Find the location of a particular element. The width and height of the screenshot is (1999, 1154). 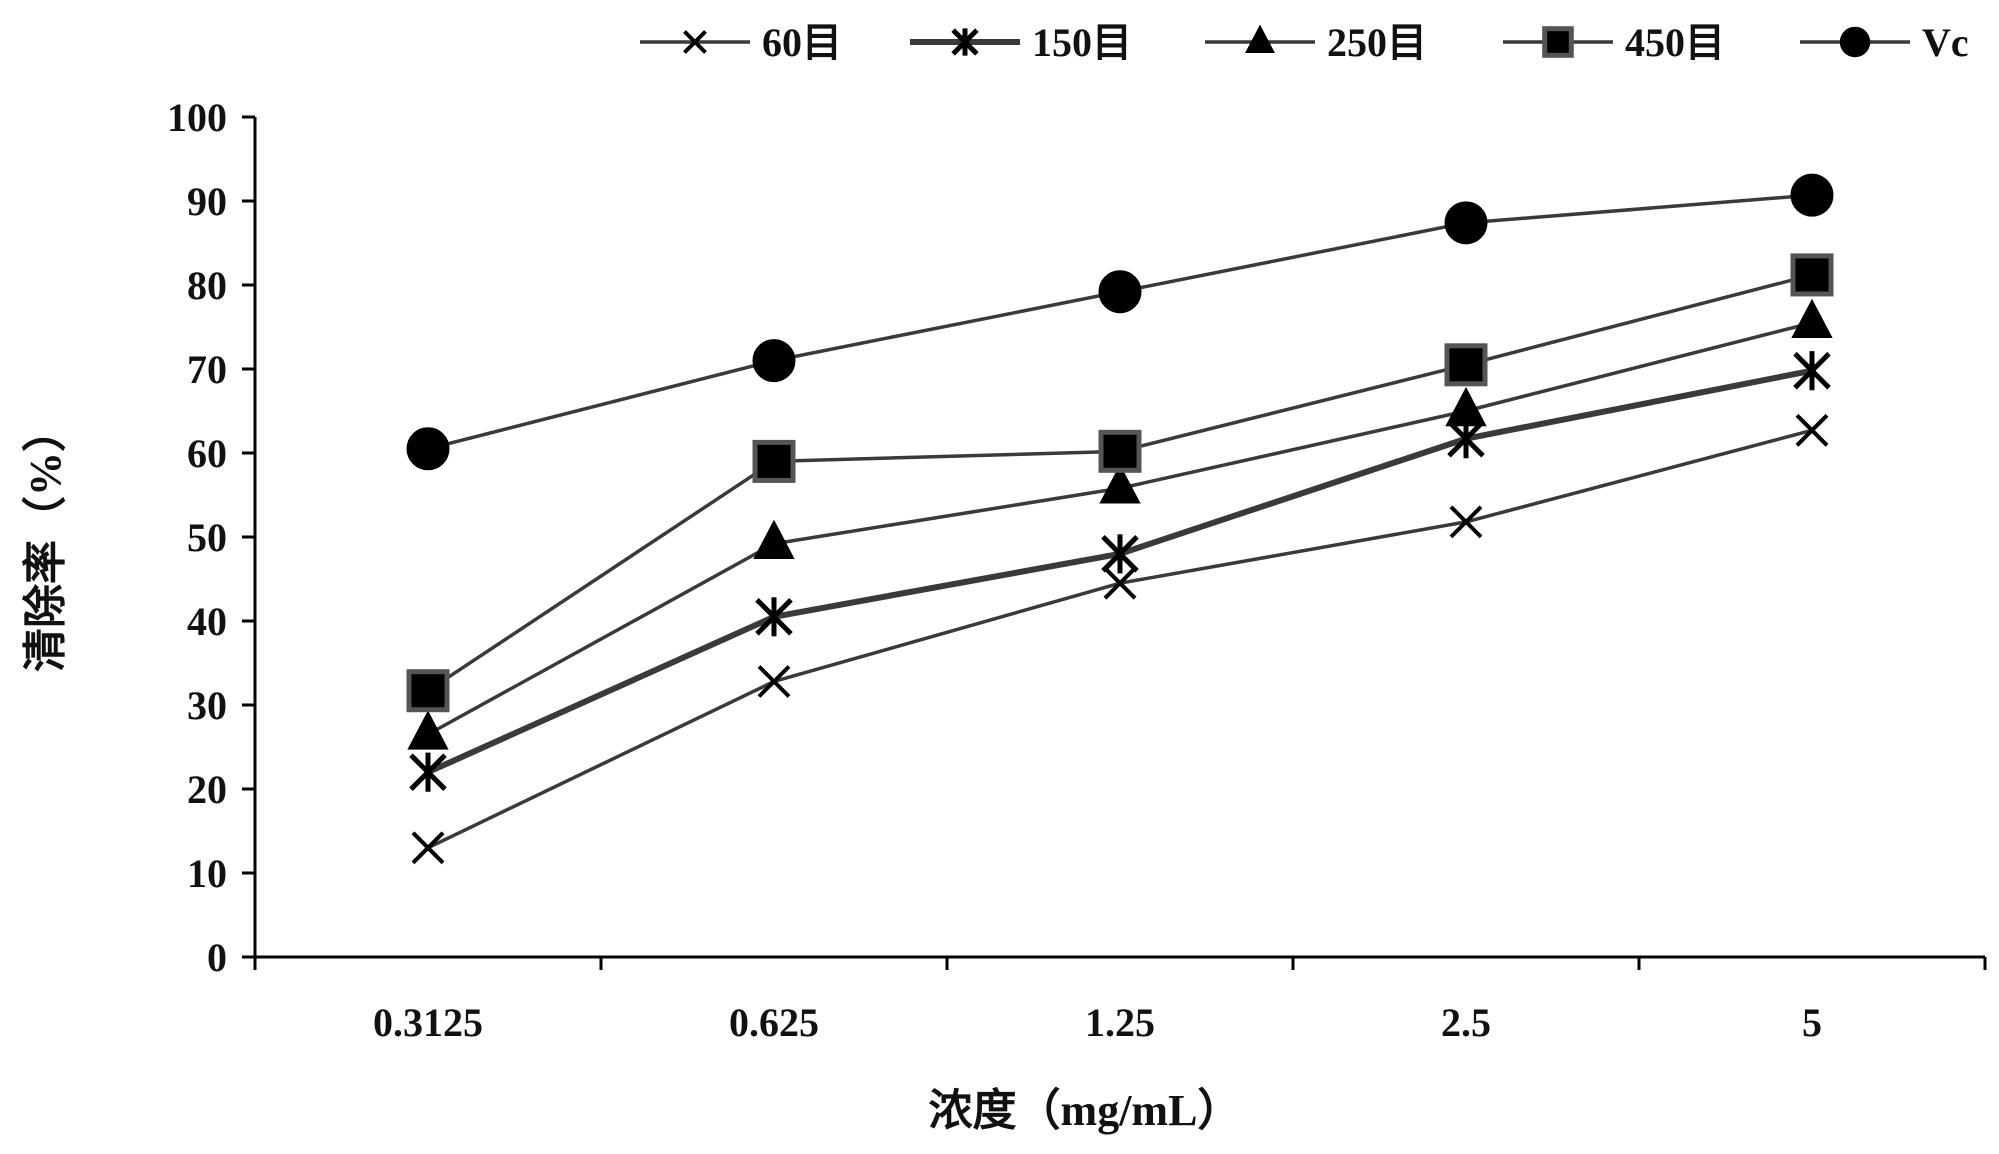

y-tick-label: 40 is located at coordinates (207, 621).